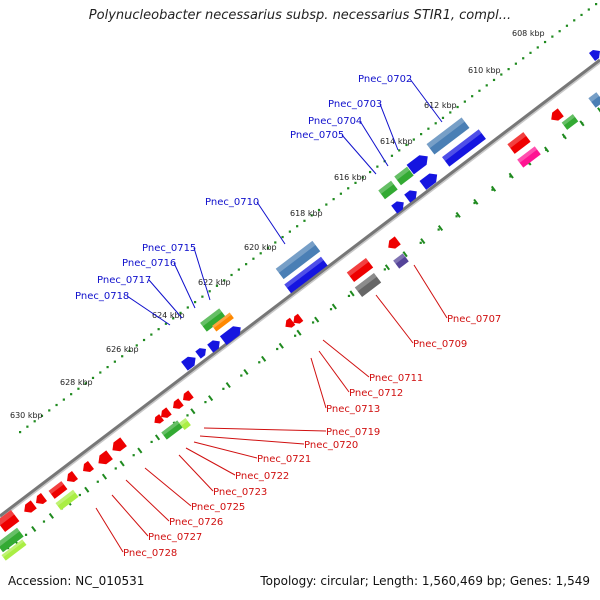 This screenshot has height=600, width=600. Describe the element at coordinates (105, 457) in the screenshot. I see `gene-0722-body` at that location.